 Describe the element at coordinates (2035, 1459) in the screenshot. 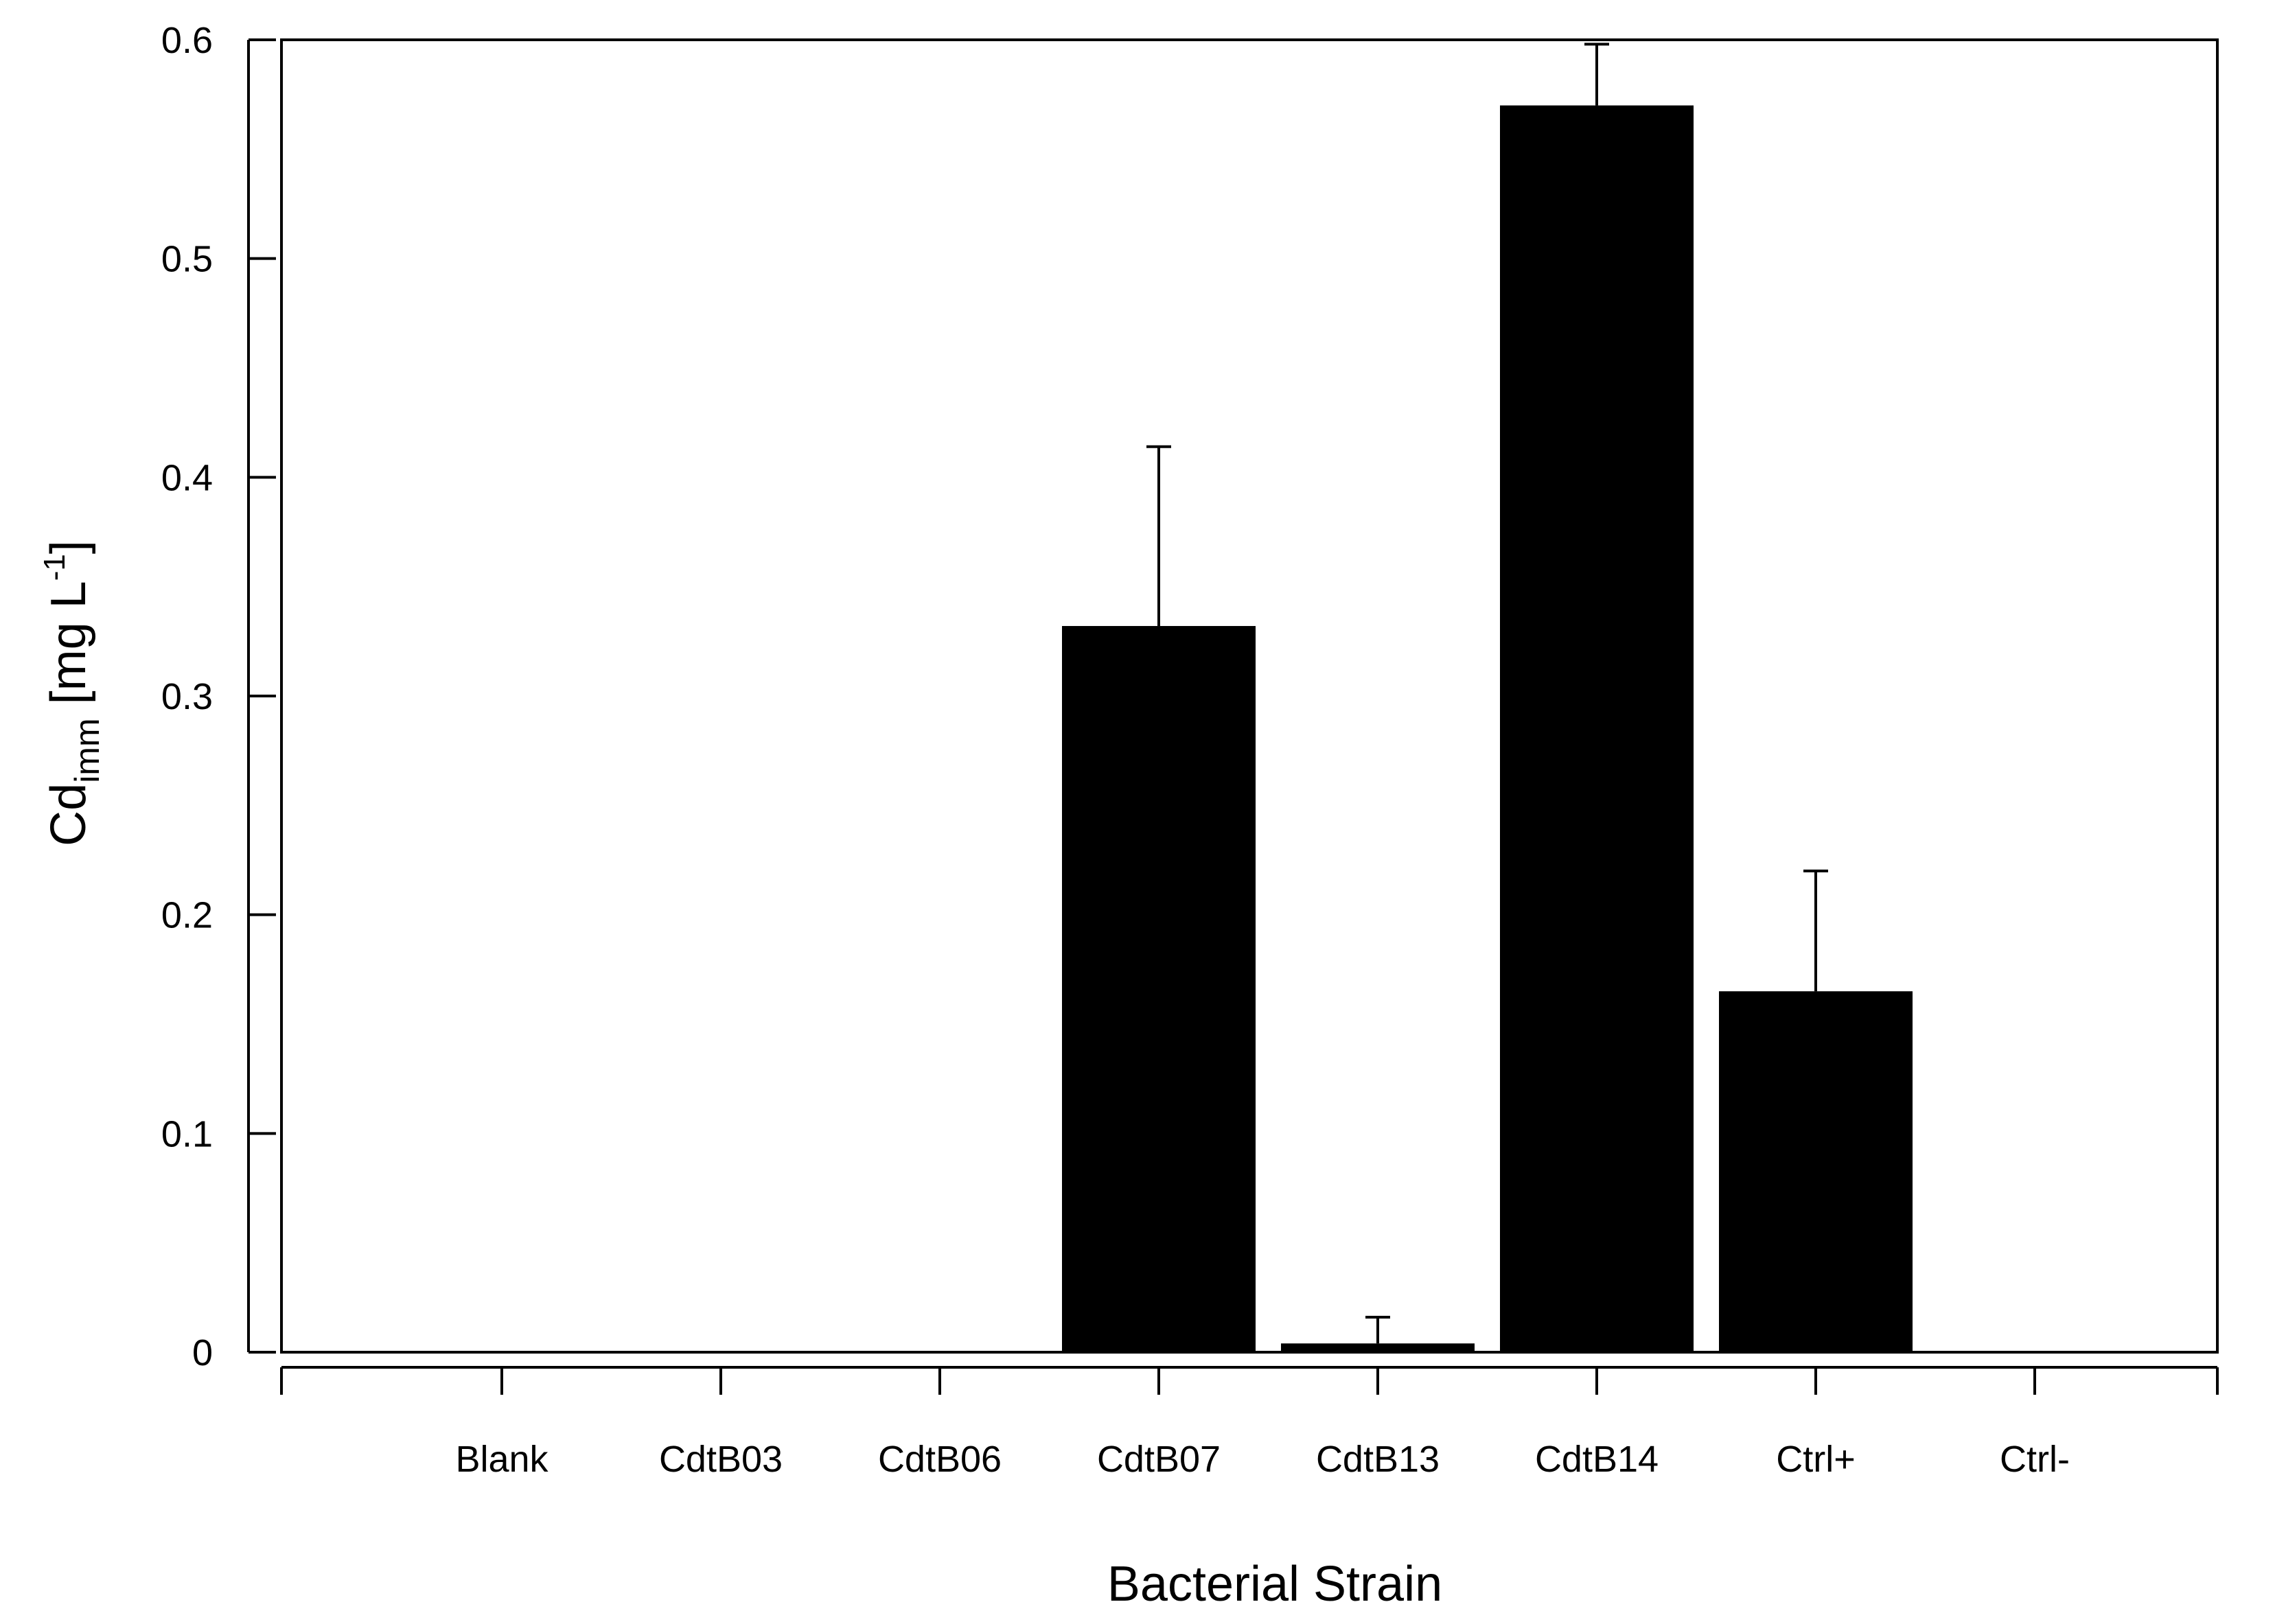

I see `x-tick-label: Ctrl-` at that location.